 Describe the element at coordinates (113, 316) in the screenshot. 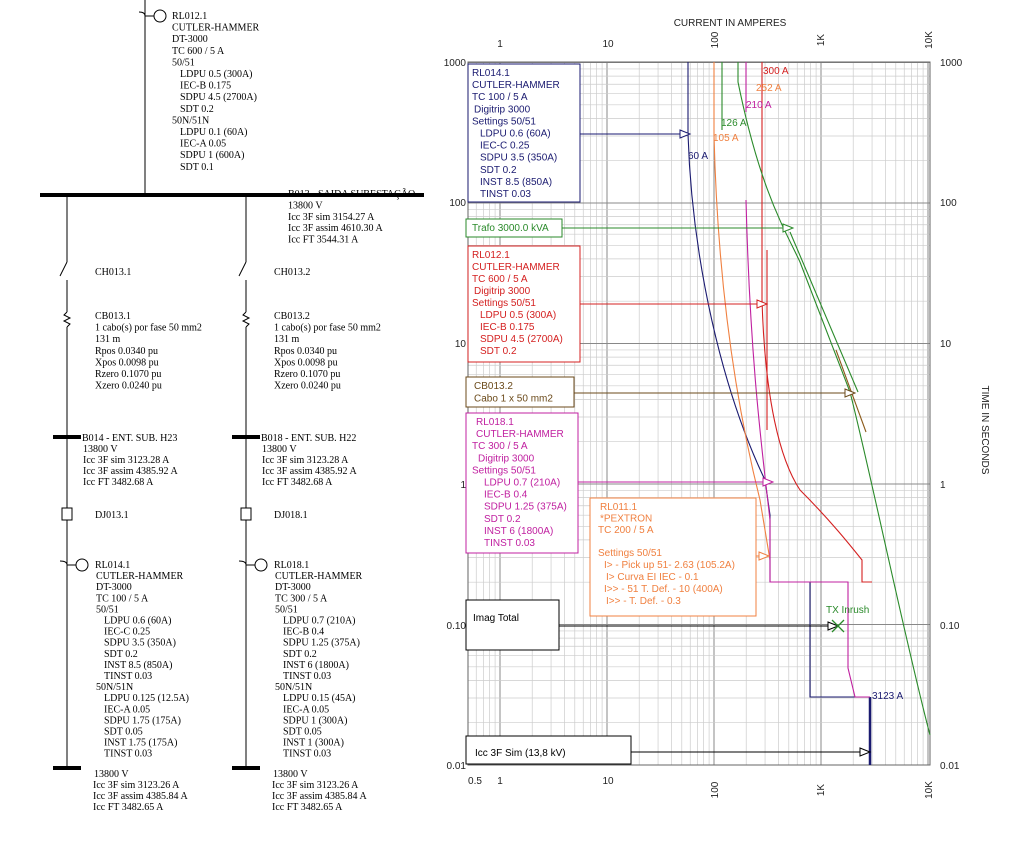

I see `label: CB013.1` at that location.